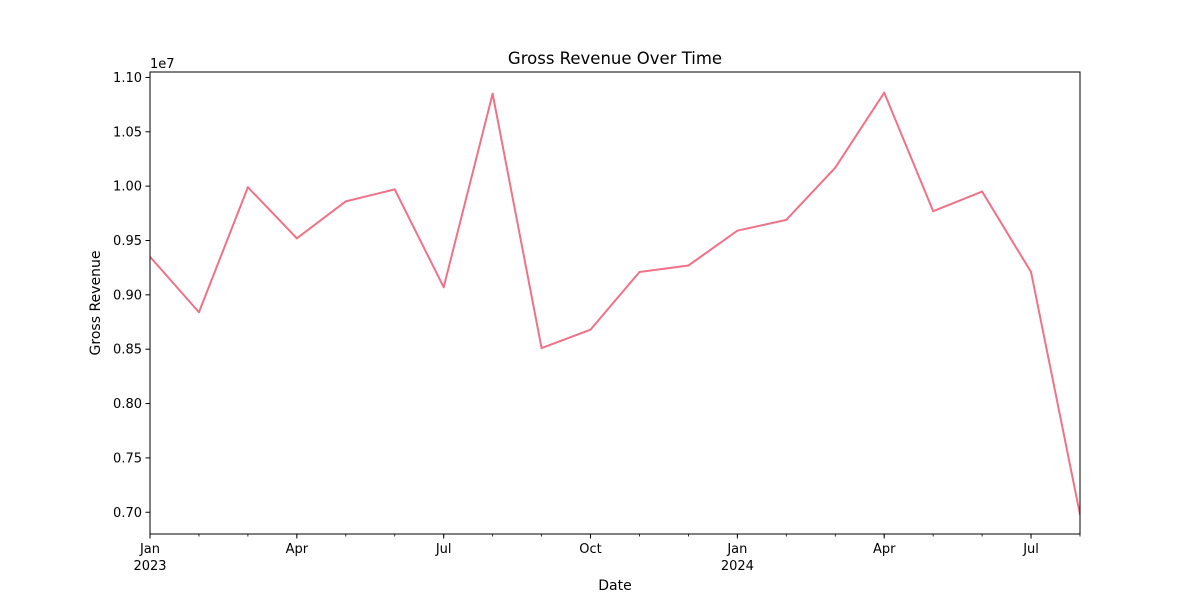  What do you see at coordinates (127, 295) in the screenshot?
I see `y-tick-label: 0.90` at bounding box center [127, 295].